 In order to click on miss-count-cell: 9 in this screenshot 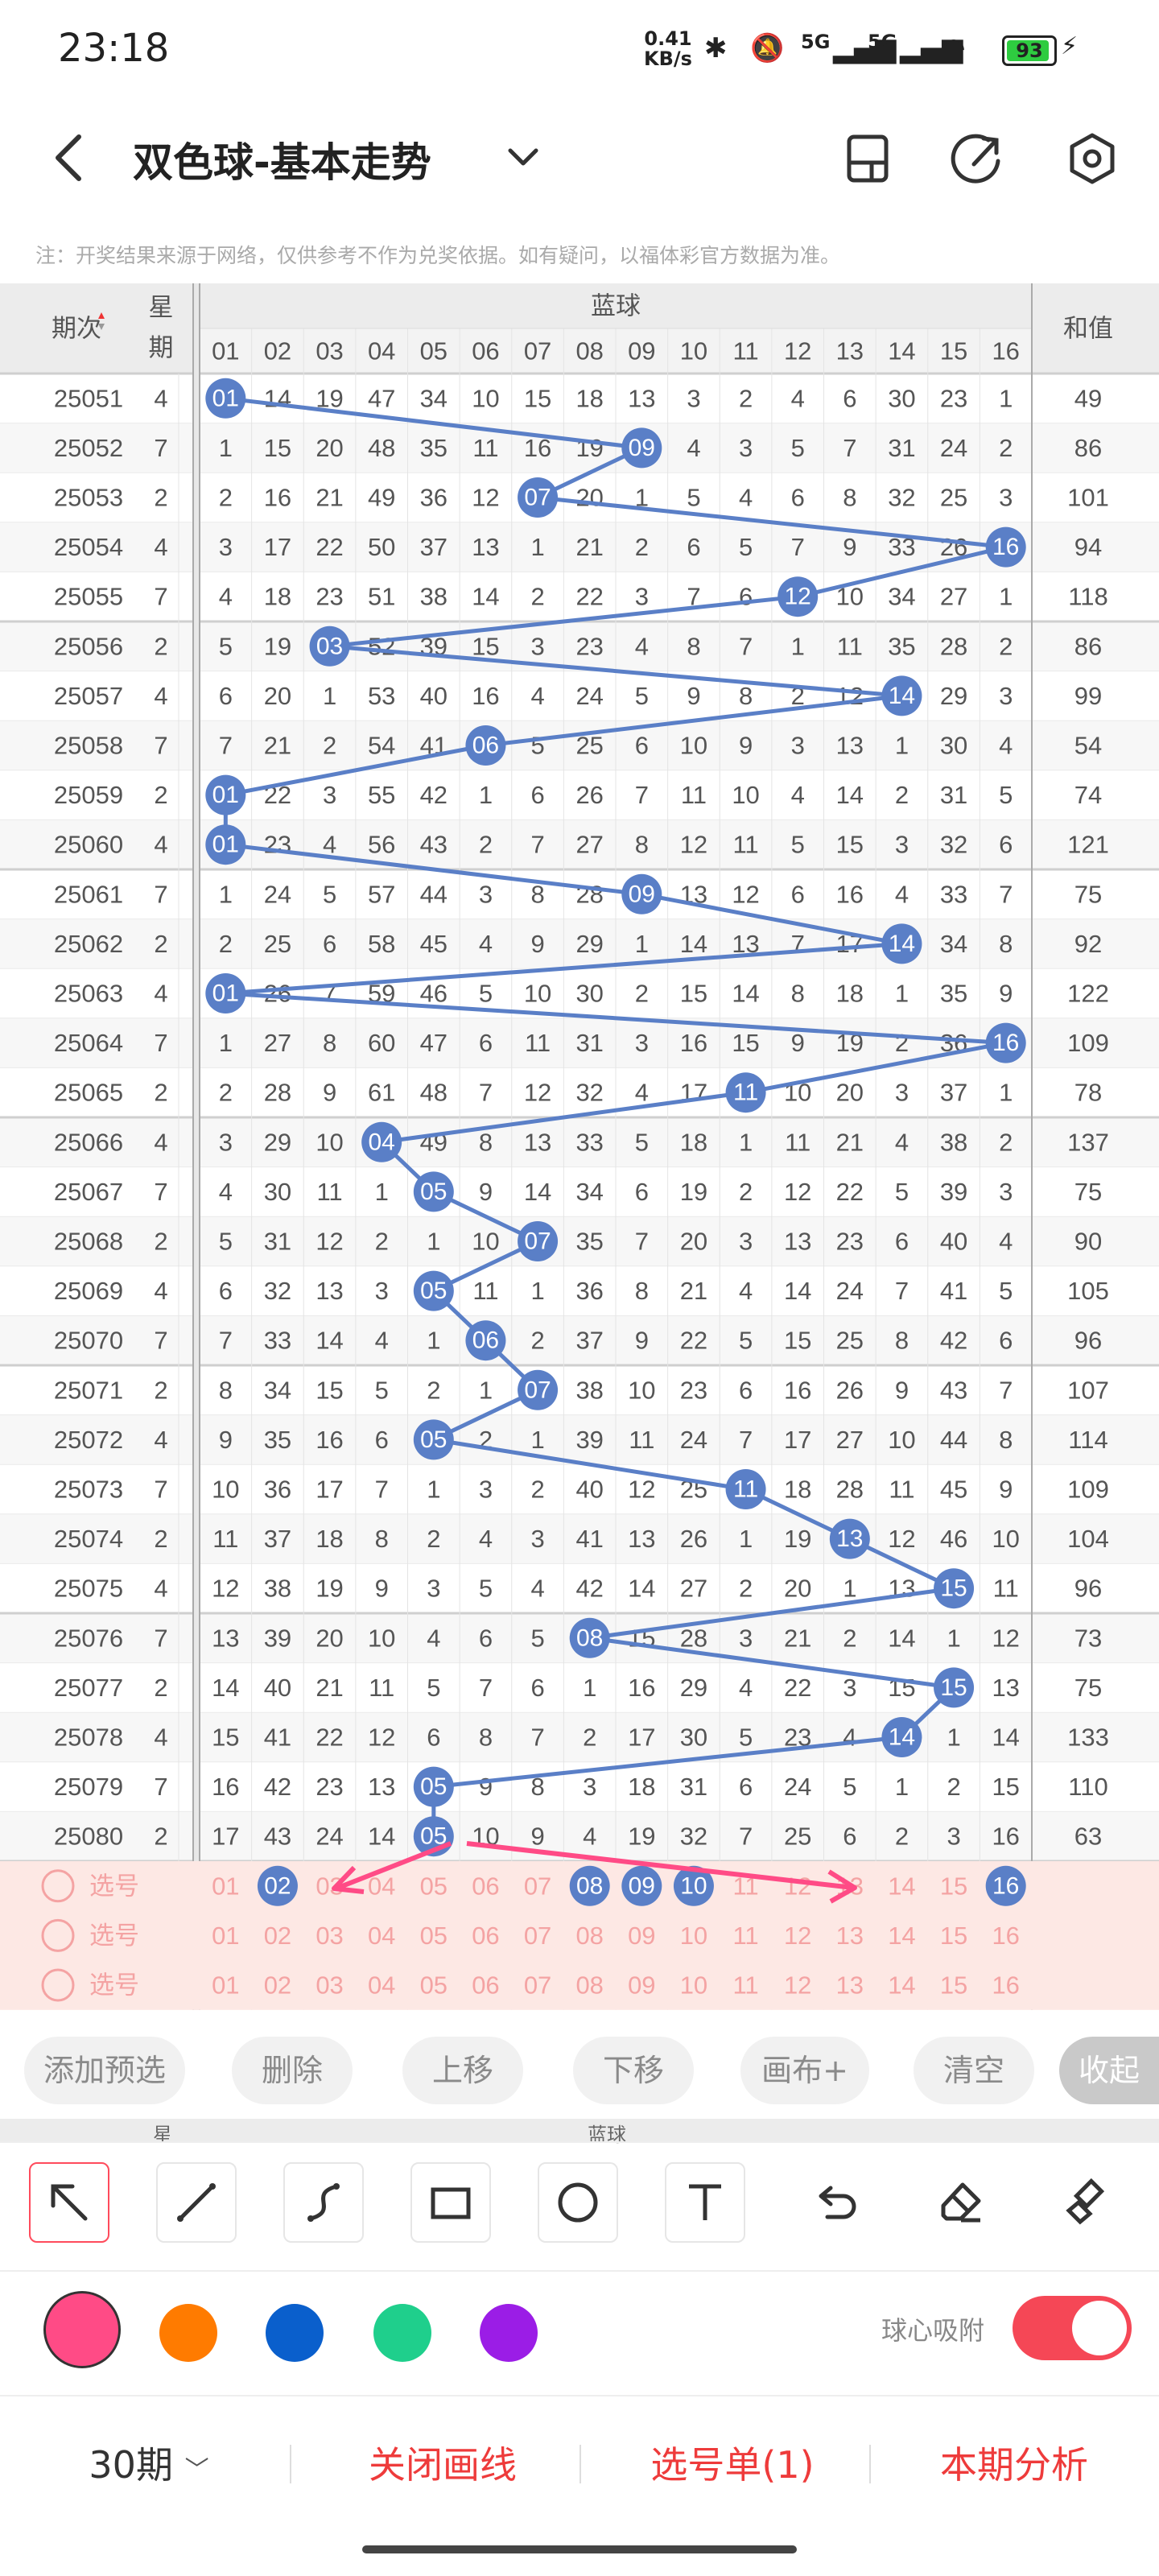, I will do `click(226, 1440)`.